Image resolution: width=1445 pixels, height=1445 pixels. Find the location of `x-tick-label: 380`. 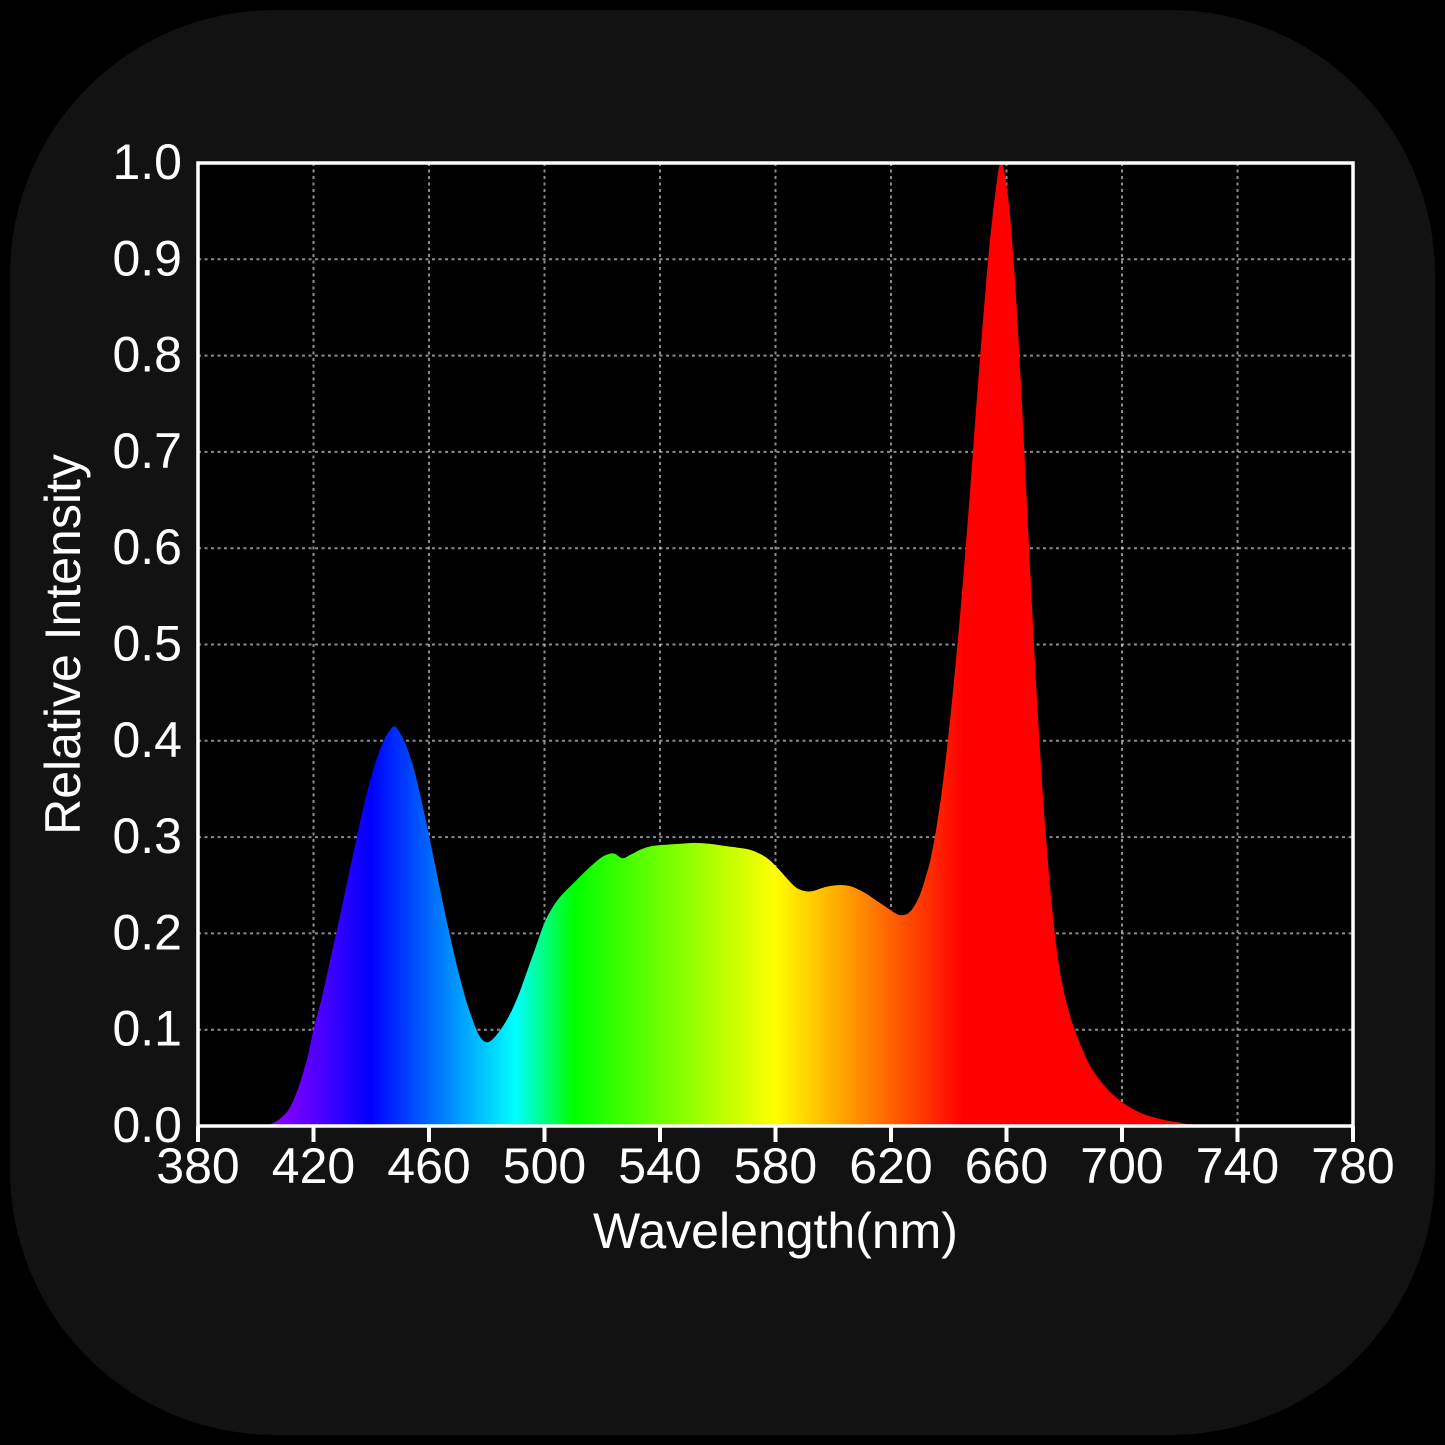

x-tick-label: 380 is located at coordinates (197, 1166).